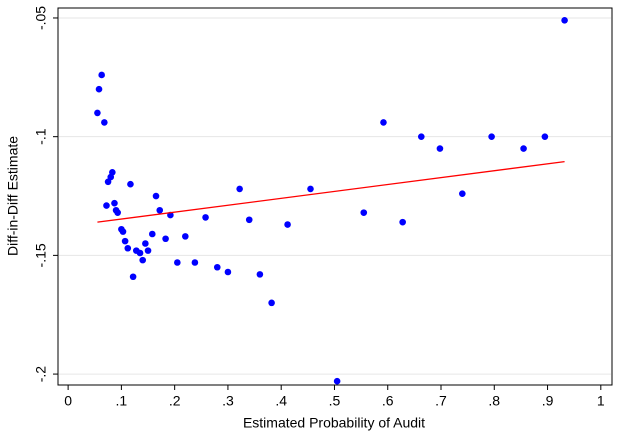  What do you see at coordinates (41, 255) in the screenshot?
I see `y-tick-label: -.15` at bounding box center [41, 255].